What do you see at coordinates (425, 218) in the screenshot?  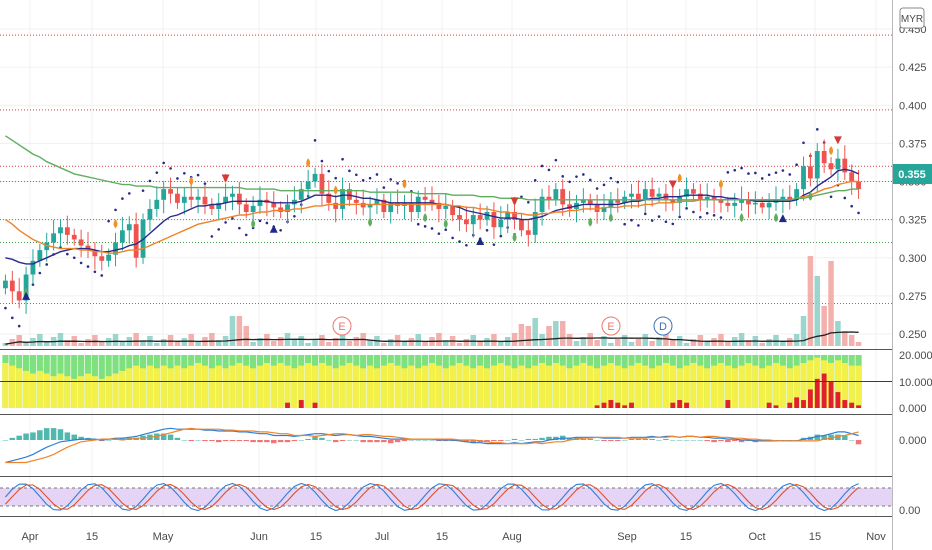 I see `buy-signal-dot` at bounding box center [425, 218].